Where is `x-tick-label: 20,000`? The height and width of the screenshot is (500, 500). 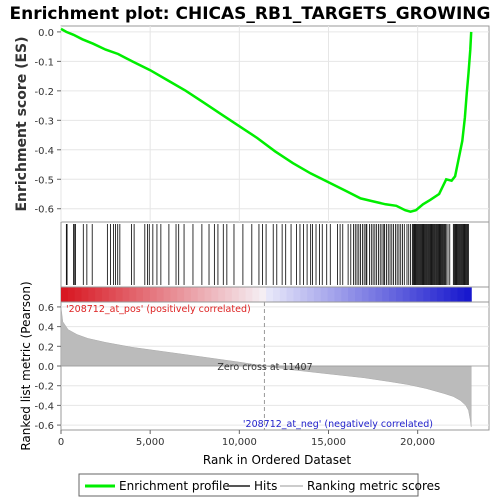
x-tick-label: 20,000 is located at coordinates (417, 442).